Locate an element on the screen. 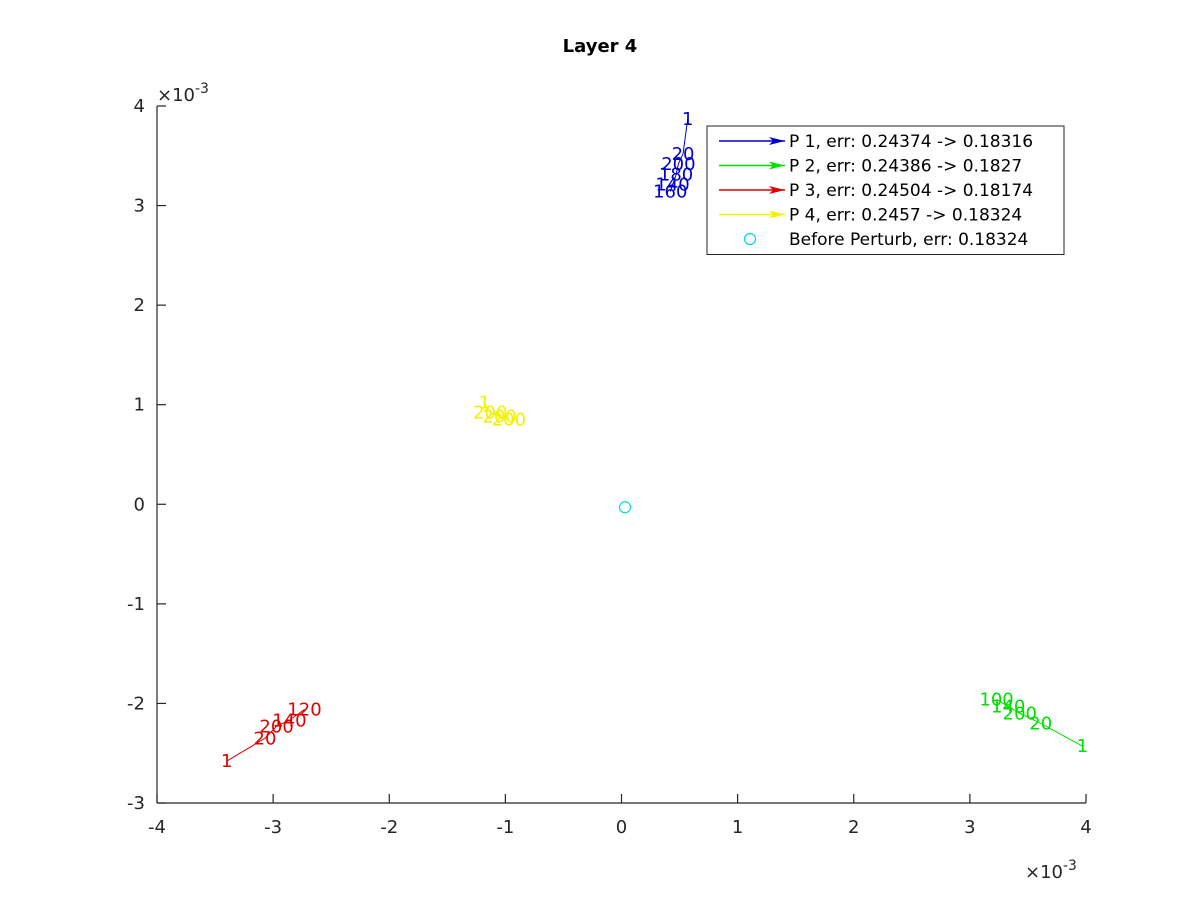 The height and width of the screenshot is (900, 1200). y-tick-label: 4 is located at coordinates (139, 106).